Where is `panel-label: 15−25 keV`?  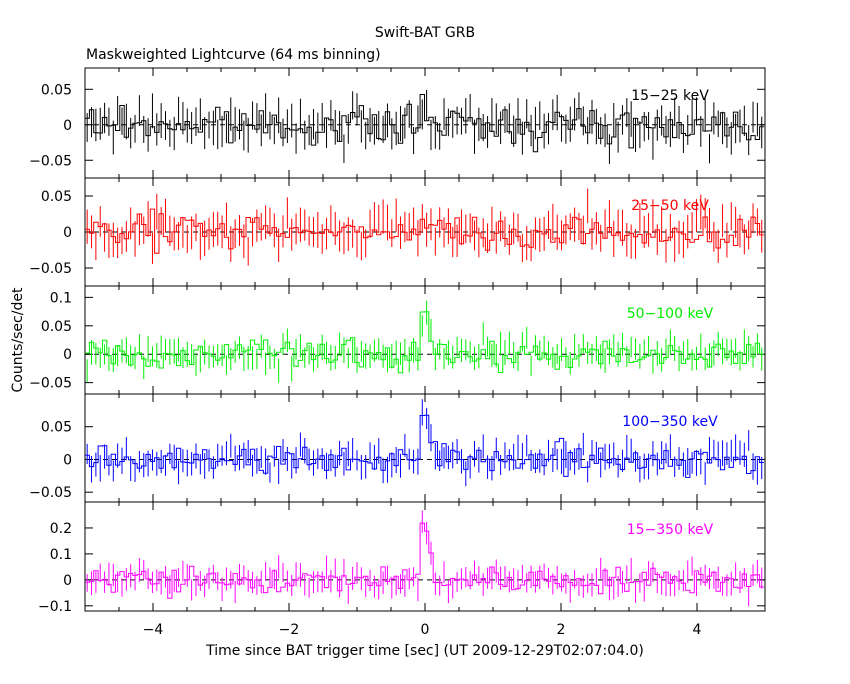 panel-label: 15−25 keV is located at coordinates (670, 96).